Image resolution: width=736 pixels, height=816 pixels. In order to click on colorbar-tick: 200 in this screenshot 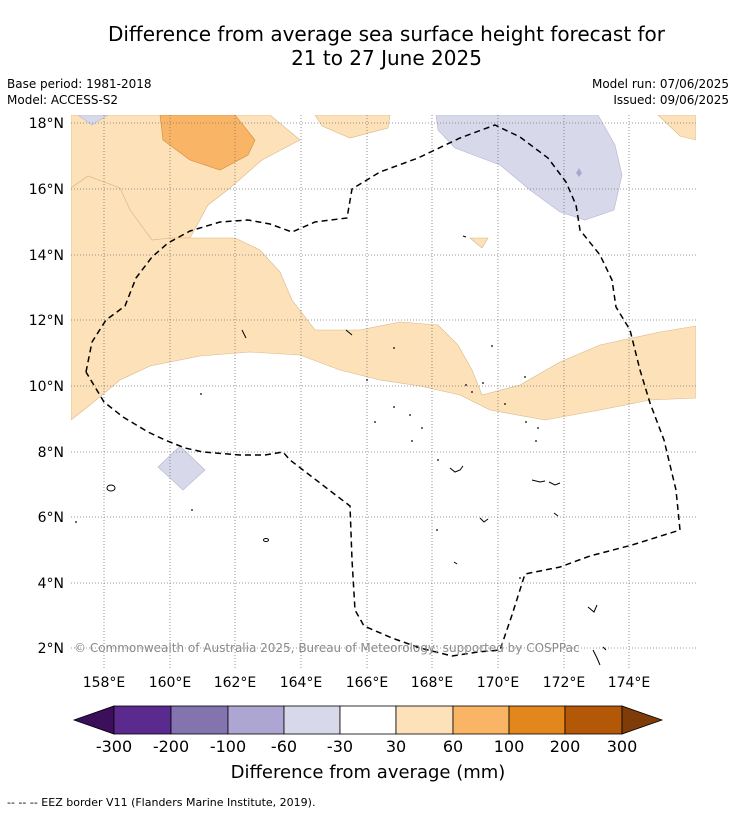, I will do `click(565, 746)`.